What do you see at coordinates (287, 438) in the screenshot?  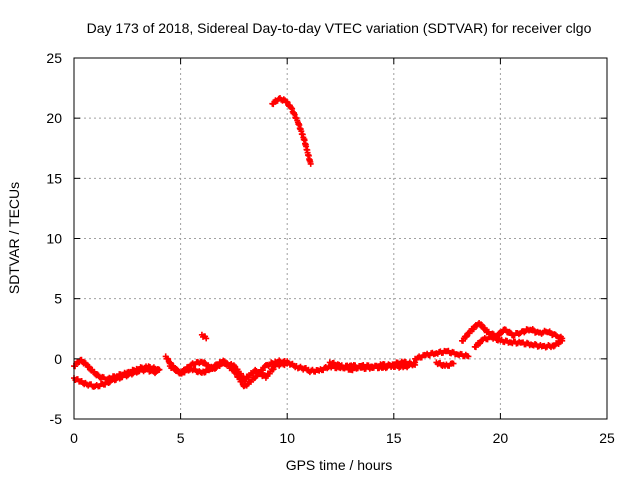 I see `x-tick-label: 10` at bounding box center [287, 438].